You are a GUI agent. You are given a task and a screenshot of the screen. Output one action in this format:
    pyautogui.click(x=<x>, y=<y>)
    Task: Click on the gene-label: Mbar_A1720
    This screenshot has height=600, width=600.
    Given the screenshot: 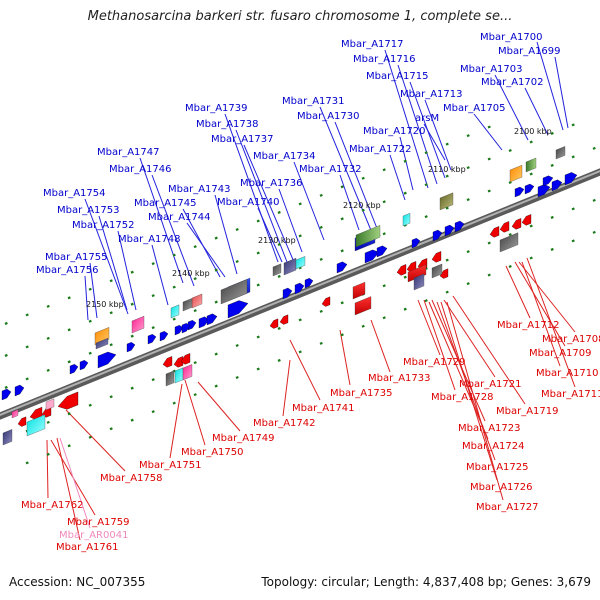 What is the action you would take?
    pyautogui.click(x=394, y=131)
    